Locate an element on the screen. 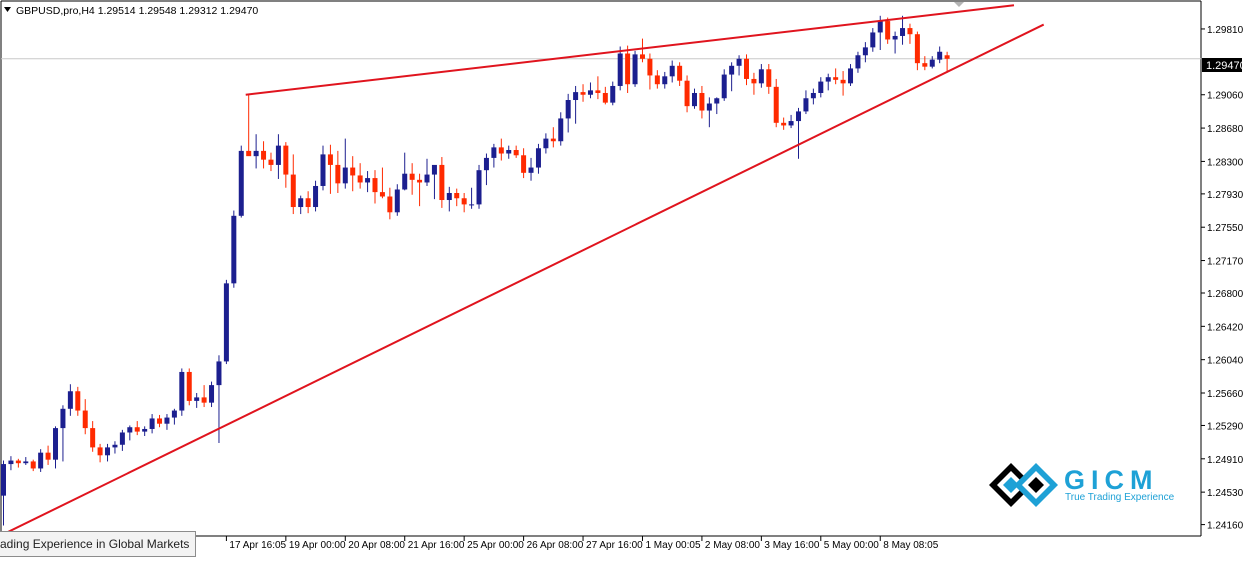  x-tick-label: 5 May 00:00 is located at coordinates (851, 545).